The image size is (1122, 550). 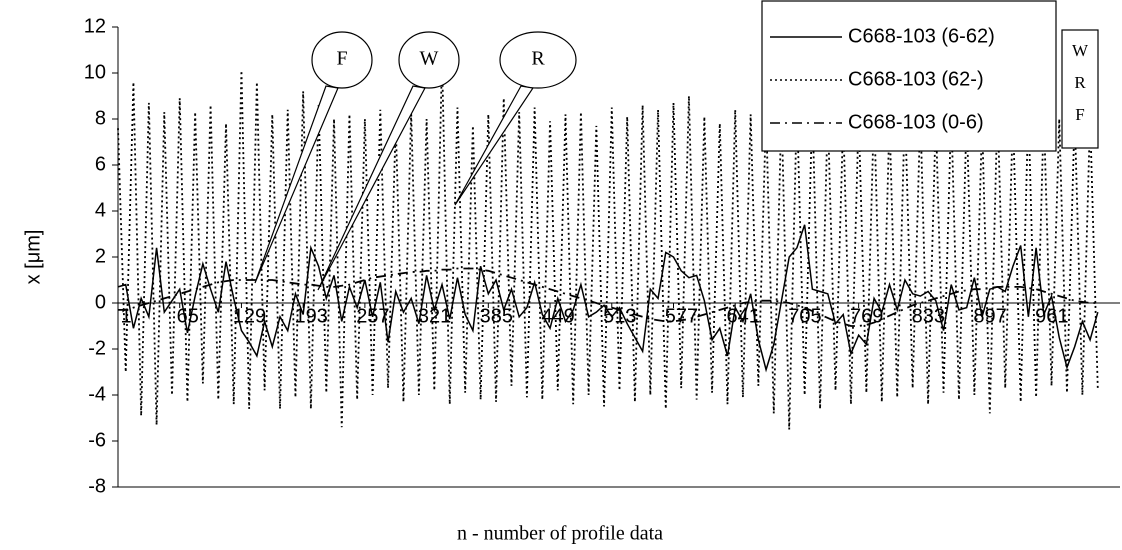 I want to click on y-tick-label: -6, so click(x=97, y=440).